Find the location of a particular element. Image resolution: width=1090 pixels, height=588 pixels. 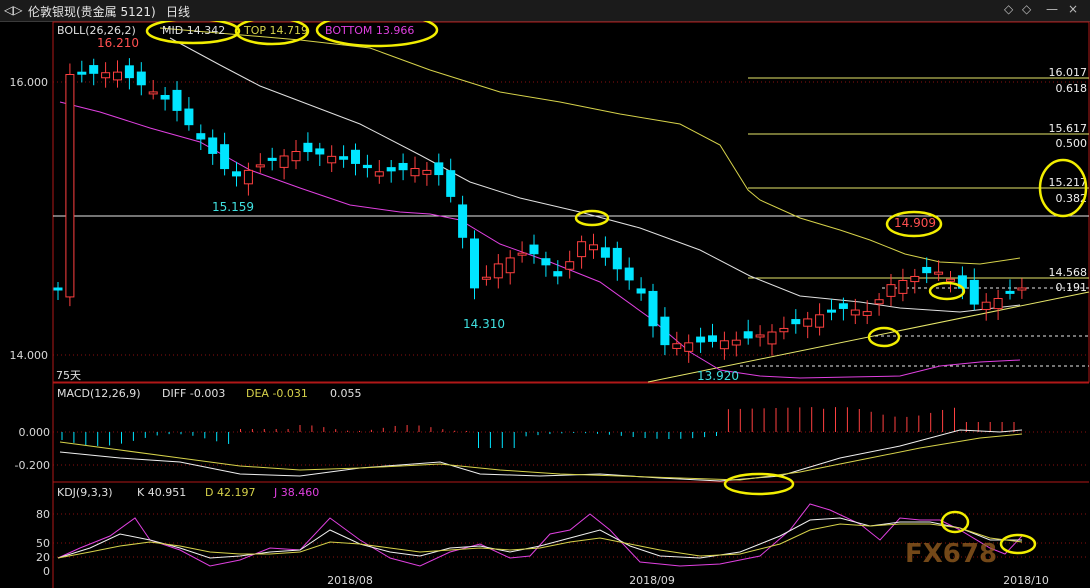

kdj-axis-label: 80 is located at coordinates (43, 514).